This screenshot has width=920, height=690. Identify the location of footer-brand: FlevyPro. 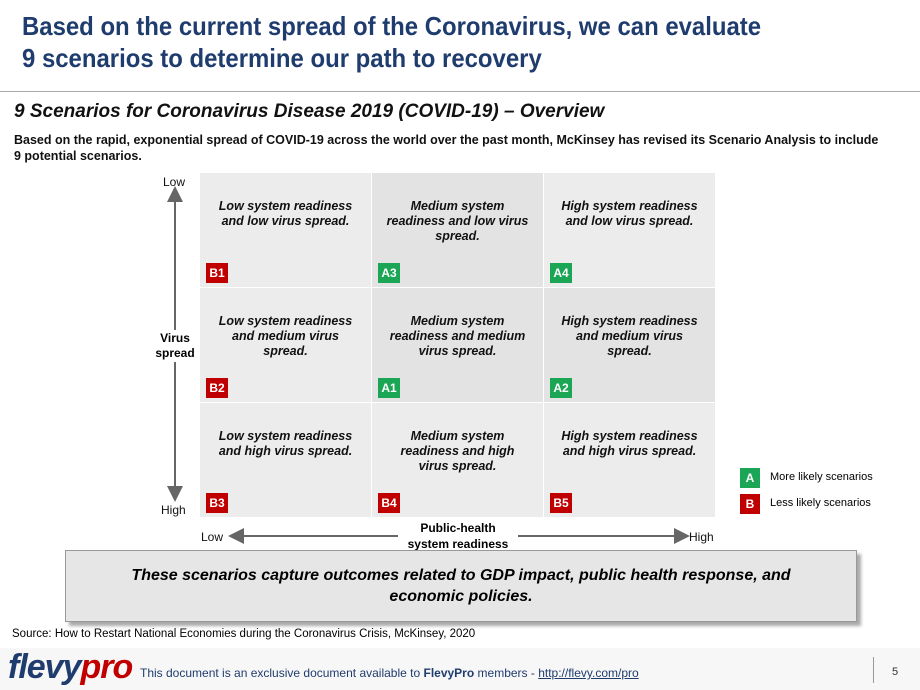
(449, 673).